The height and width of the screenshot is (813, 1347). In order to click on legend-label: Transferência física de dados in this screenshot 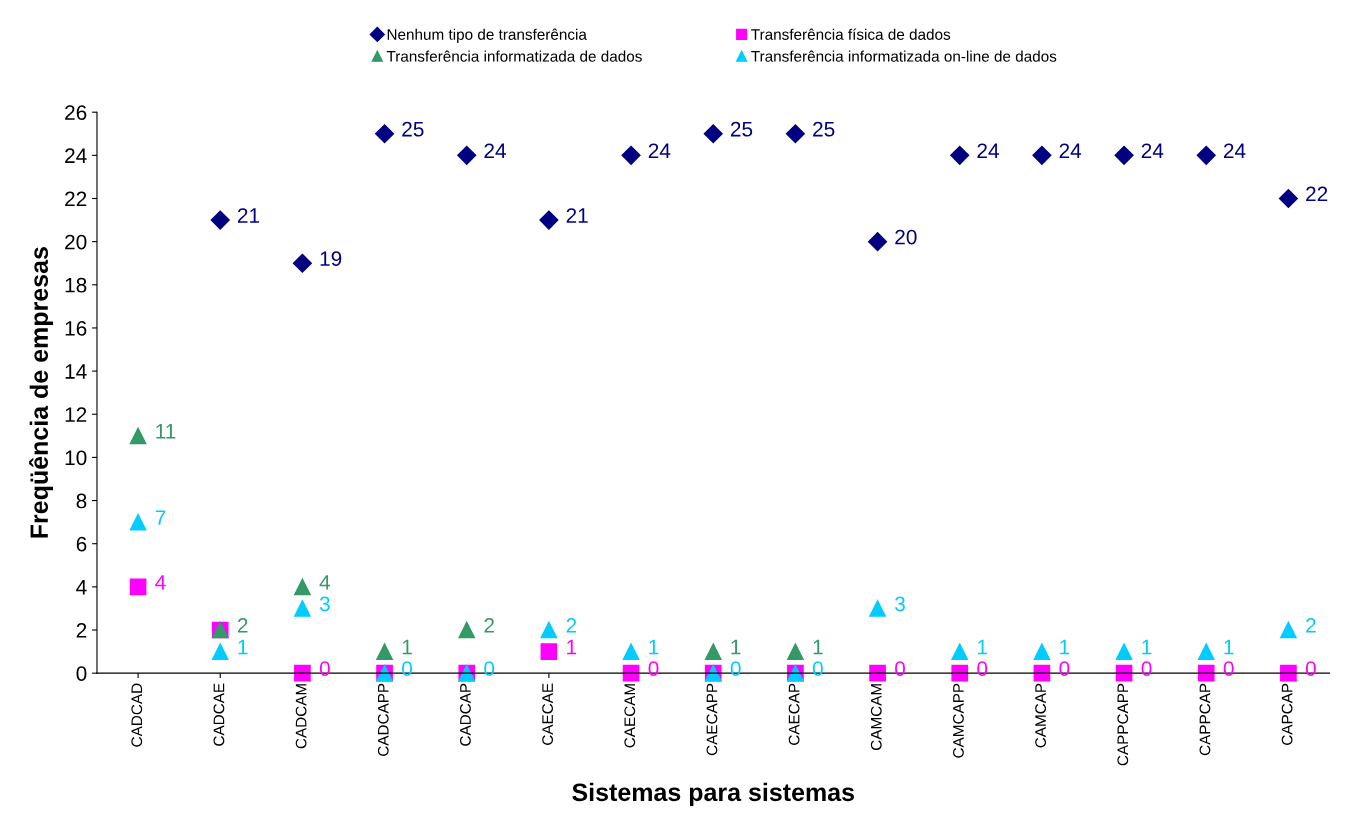, I will do `click(851, 34)`.